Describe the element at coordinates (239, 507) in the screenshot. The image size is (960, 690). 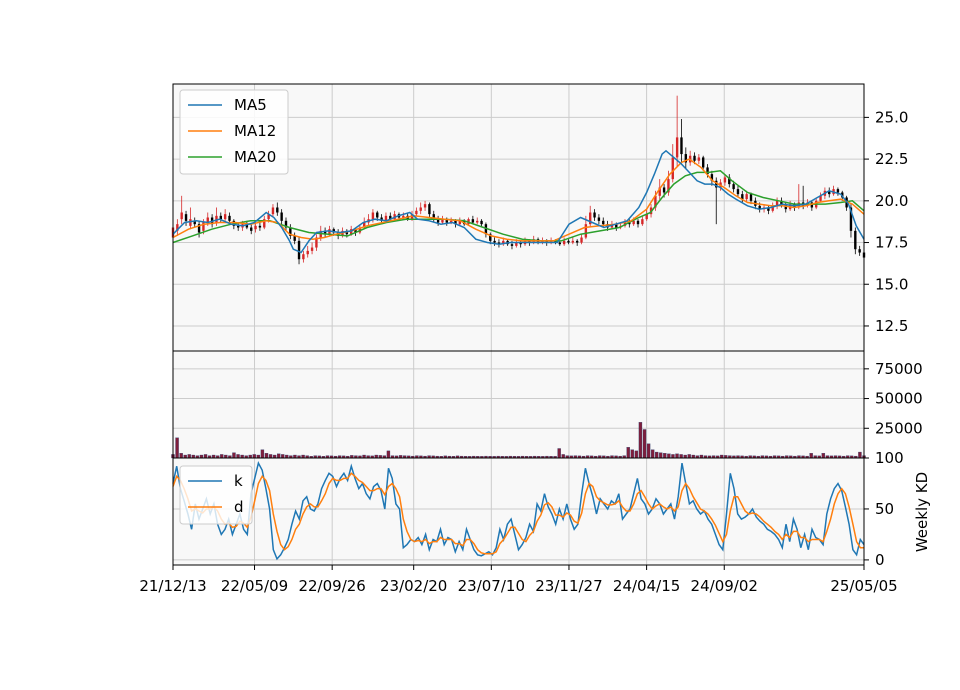
I see `legend-label-d: d` at that location.